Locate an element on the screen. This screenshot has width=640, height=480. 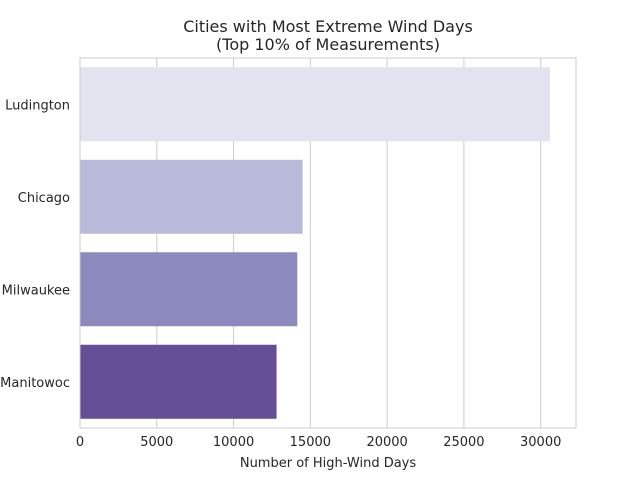
chart-subtitle: (Top 10% of Measurements) is located at coordinates (328, 44).